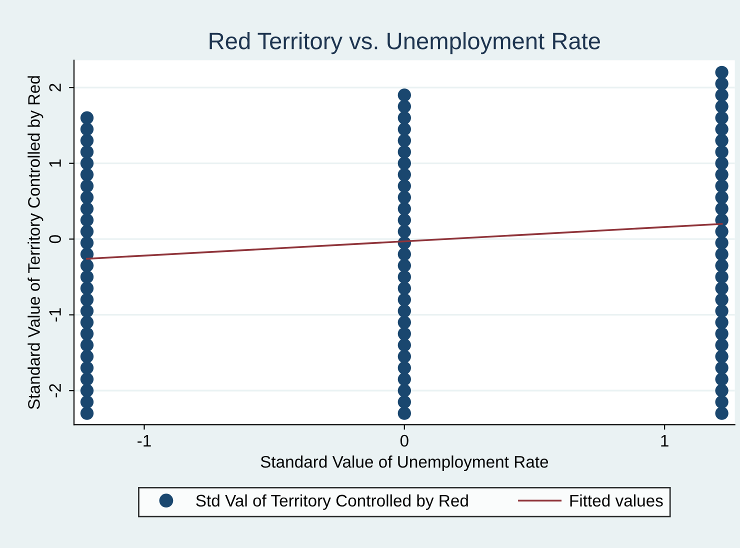 This screenshot has height=548, width=740. What do you see at coordinates (55, 391) in the screenshot?
I see `y-tick-label: -2` at bounding box center [55, 391].